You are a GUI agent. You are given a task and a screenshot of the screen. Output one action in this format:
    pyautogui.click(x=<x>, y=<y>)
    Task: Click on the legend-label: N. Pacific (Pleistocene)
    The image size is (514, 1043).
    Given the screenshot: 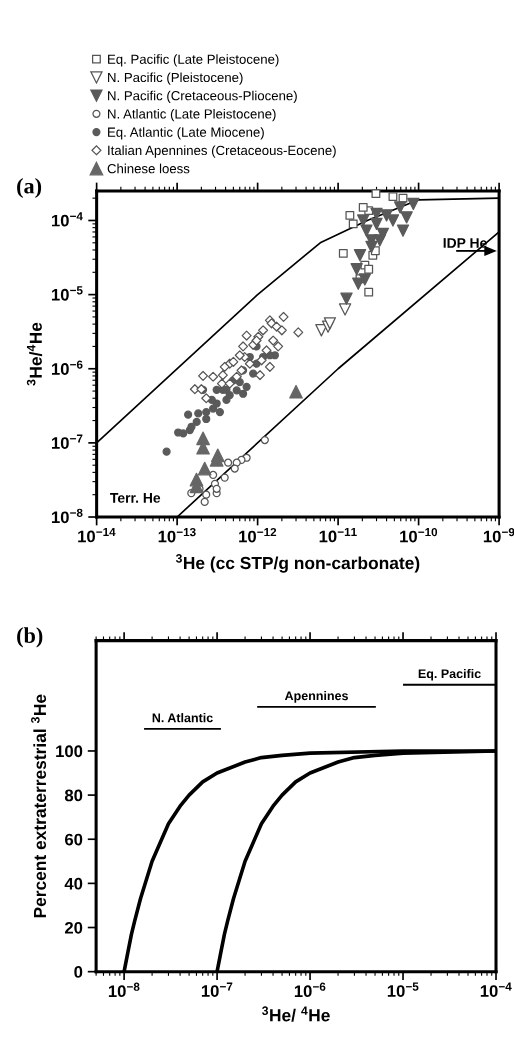 What is the action you would take?
    pyautogui.click(x=175, y=78)
    